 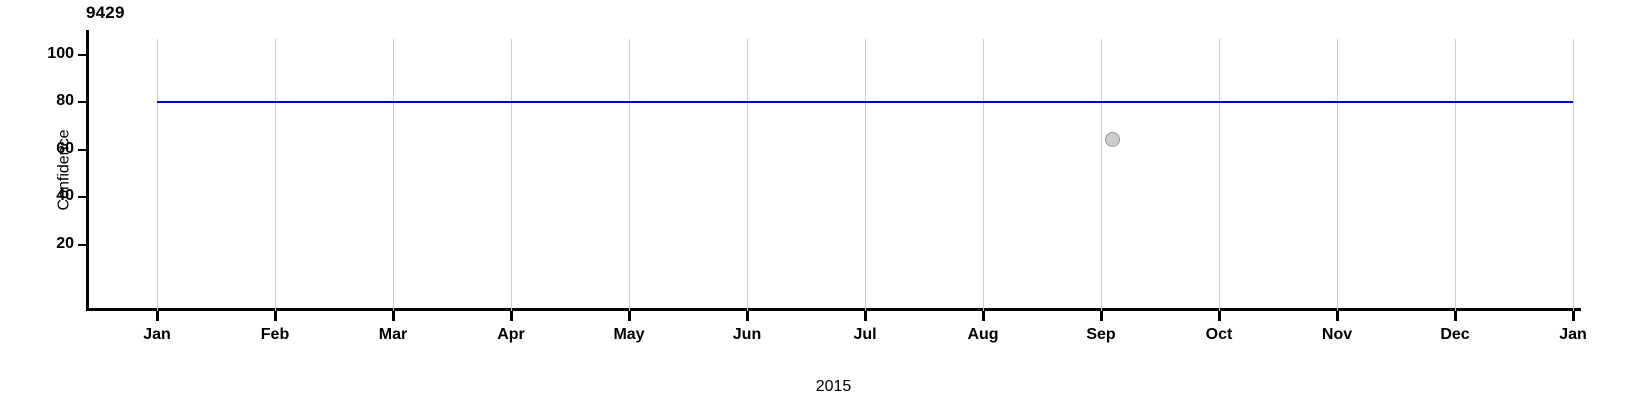 What do you see at coordinates (105, 12) in the screenshot?
I see `chart-title: 9429` at bounding box center [105, 12].